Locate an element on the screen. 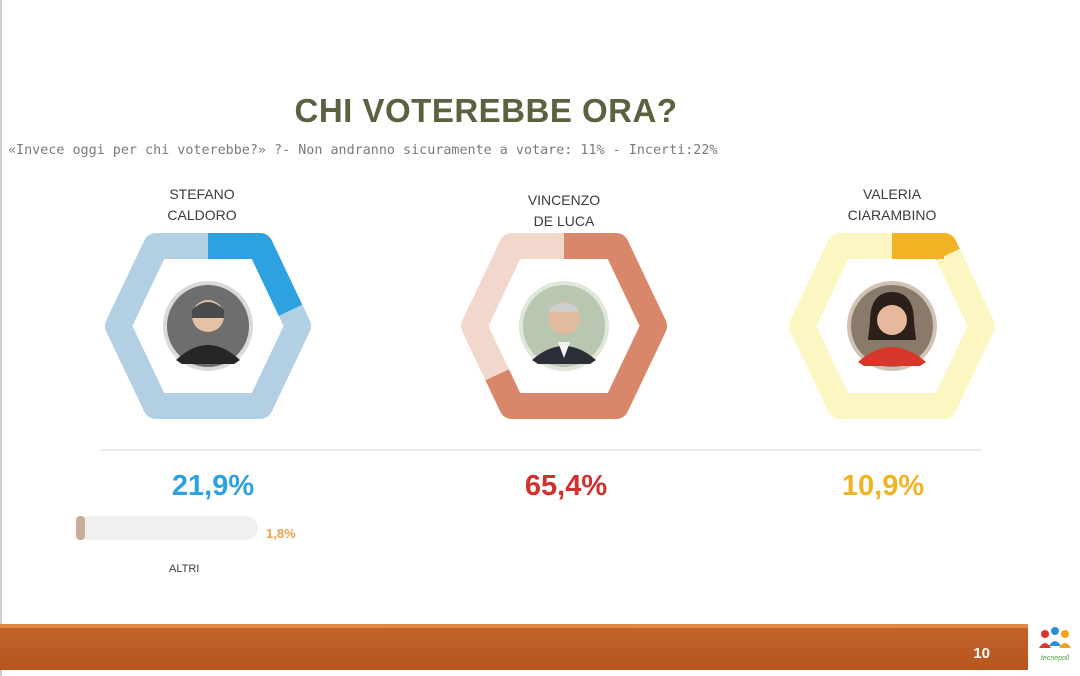  tecnepoll-logo is located at coordinates (1055, 637).